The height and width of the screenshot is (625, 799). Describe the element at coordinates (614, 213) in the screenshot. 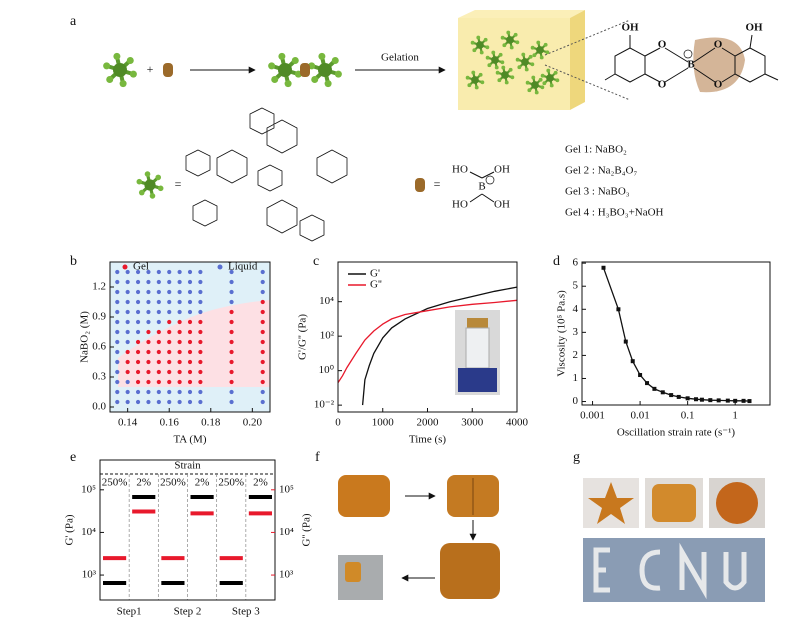

I see `gel-item: Gel 4 : H₃BO₃+NaOH` at that location.